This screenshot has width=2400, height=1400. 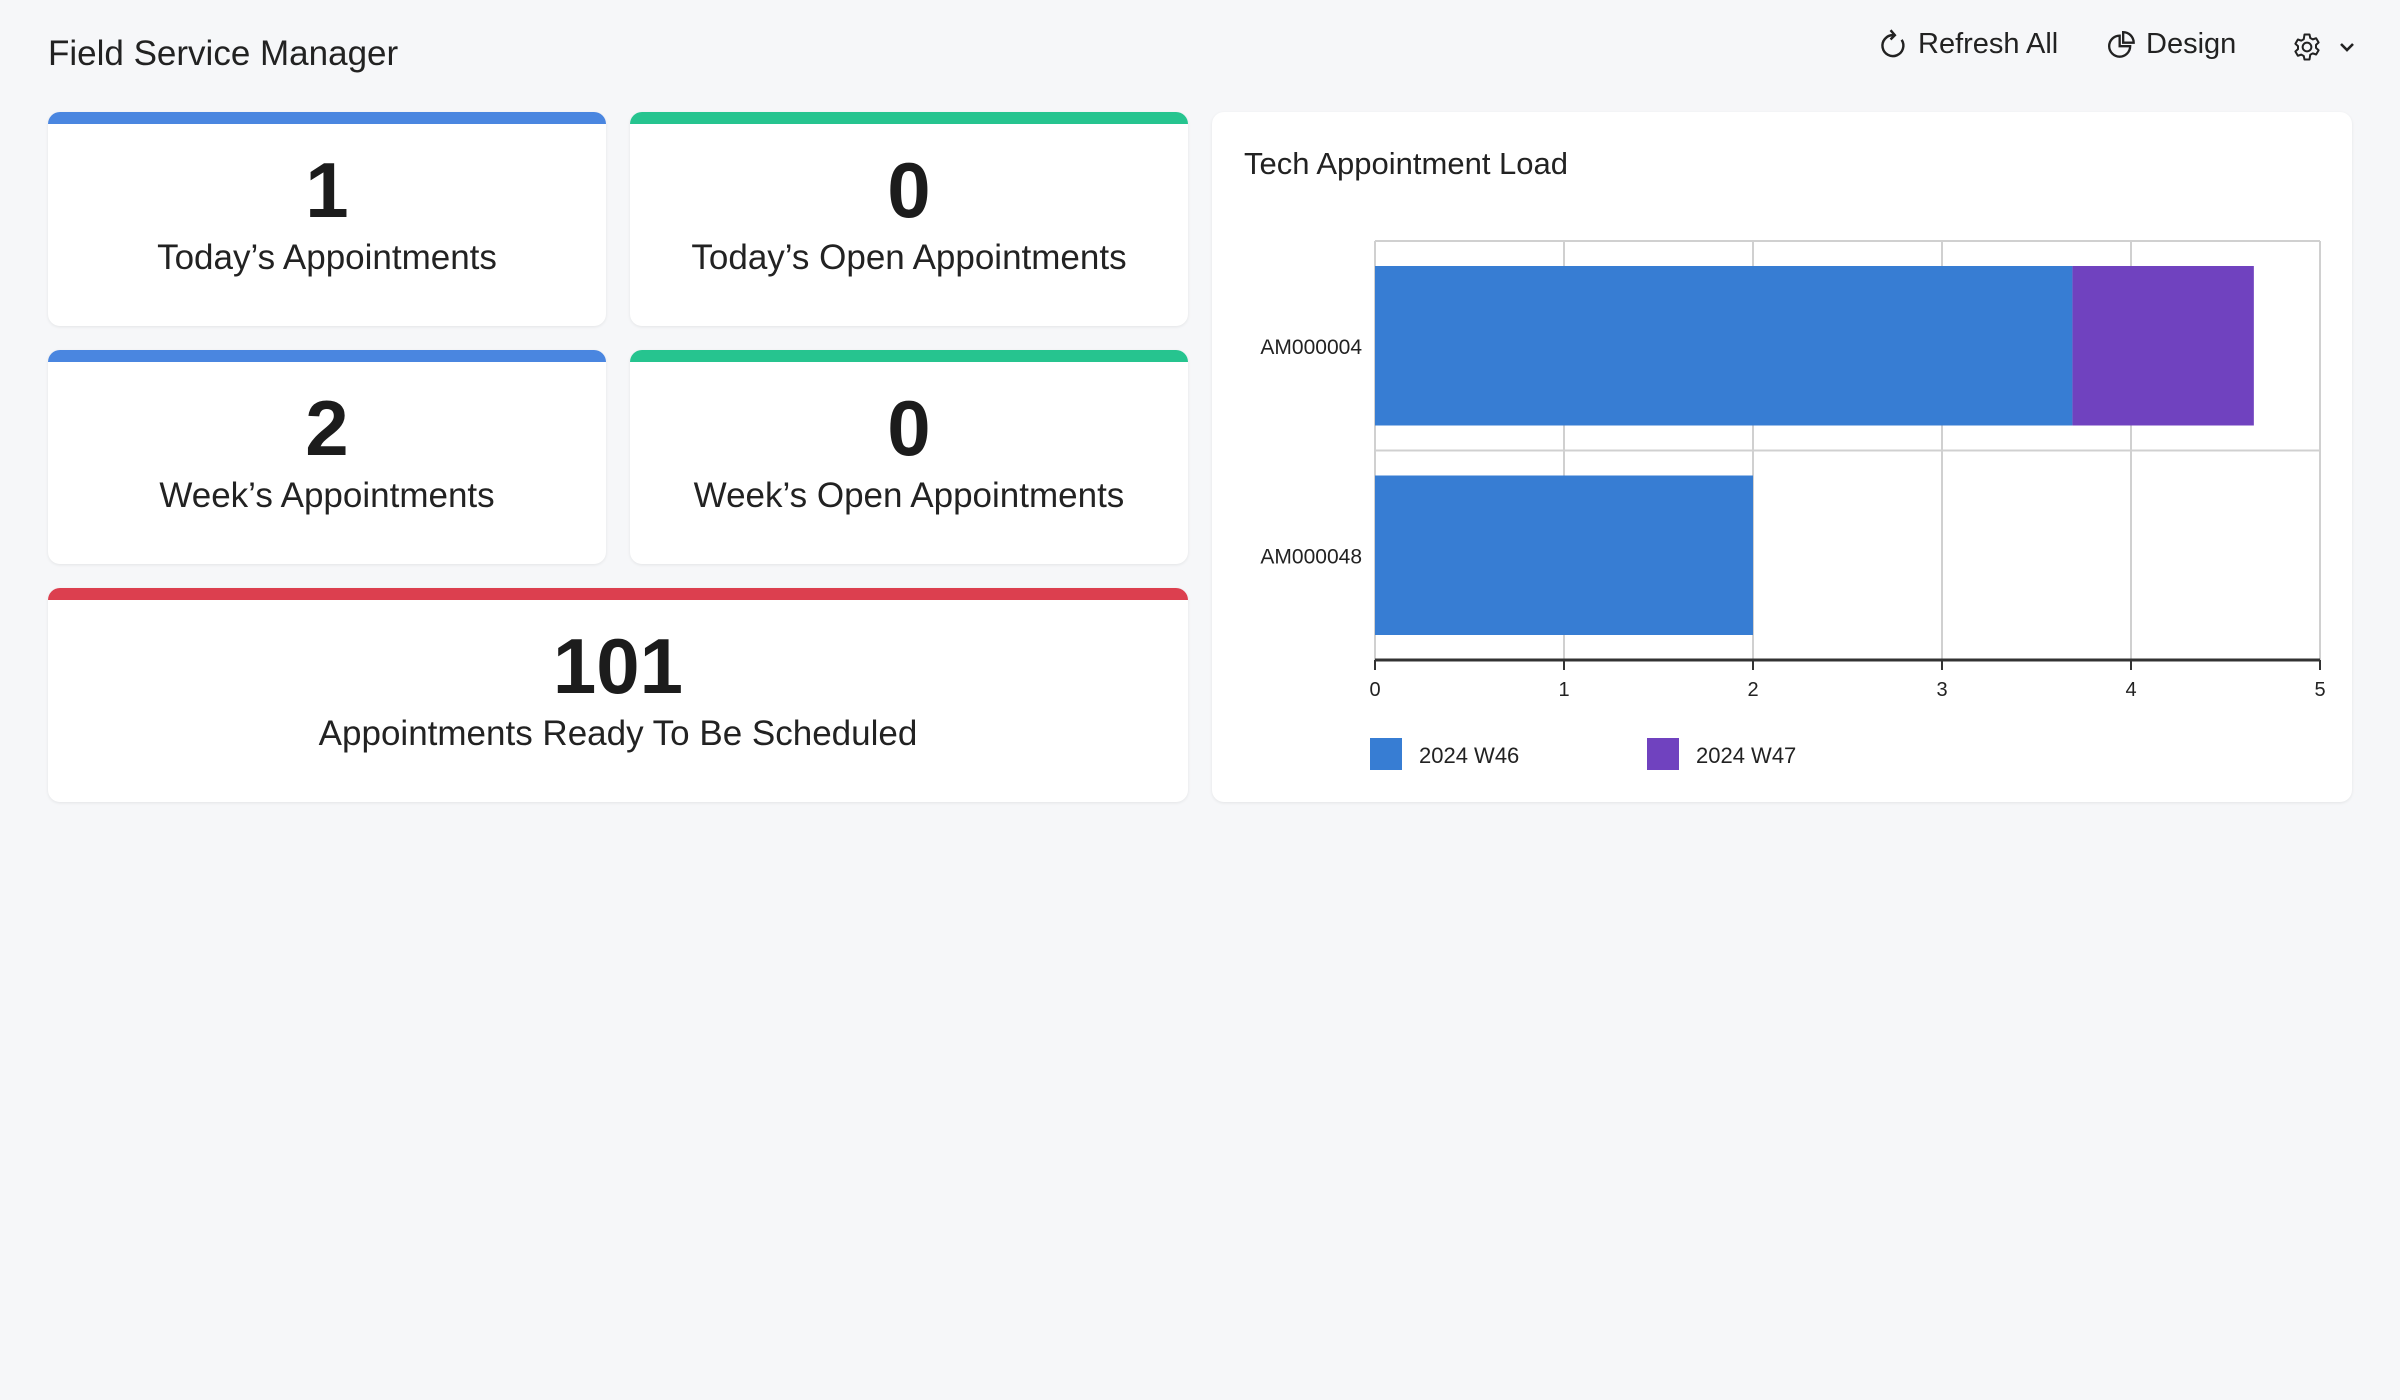 What do you see at coordinates (1374, 690) in the screenshot?
I see `x-tick-label: 0` at bounding box center [1374, 690].